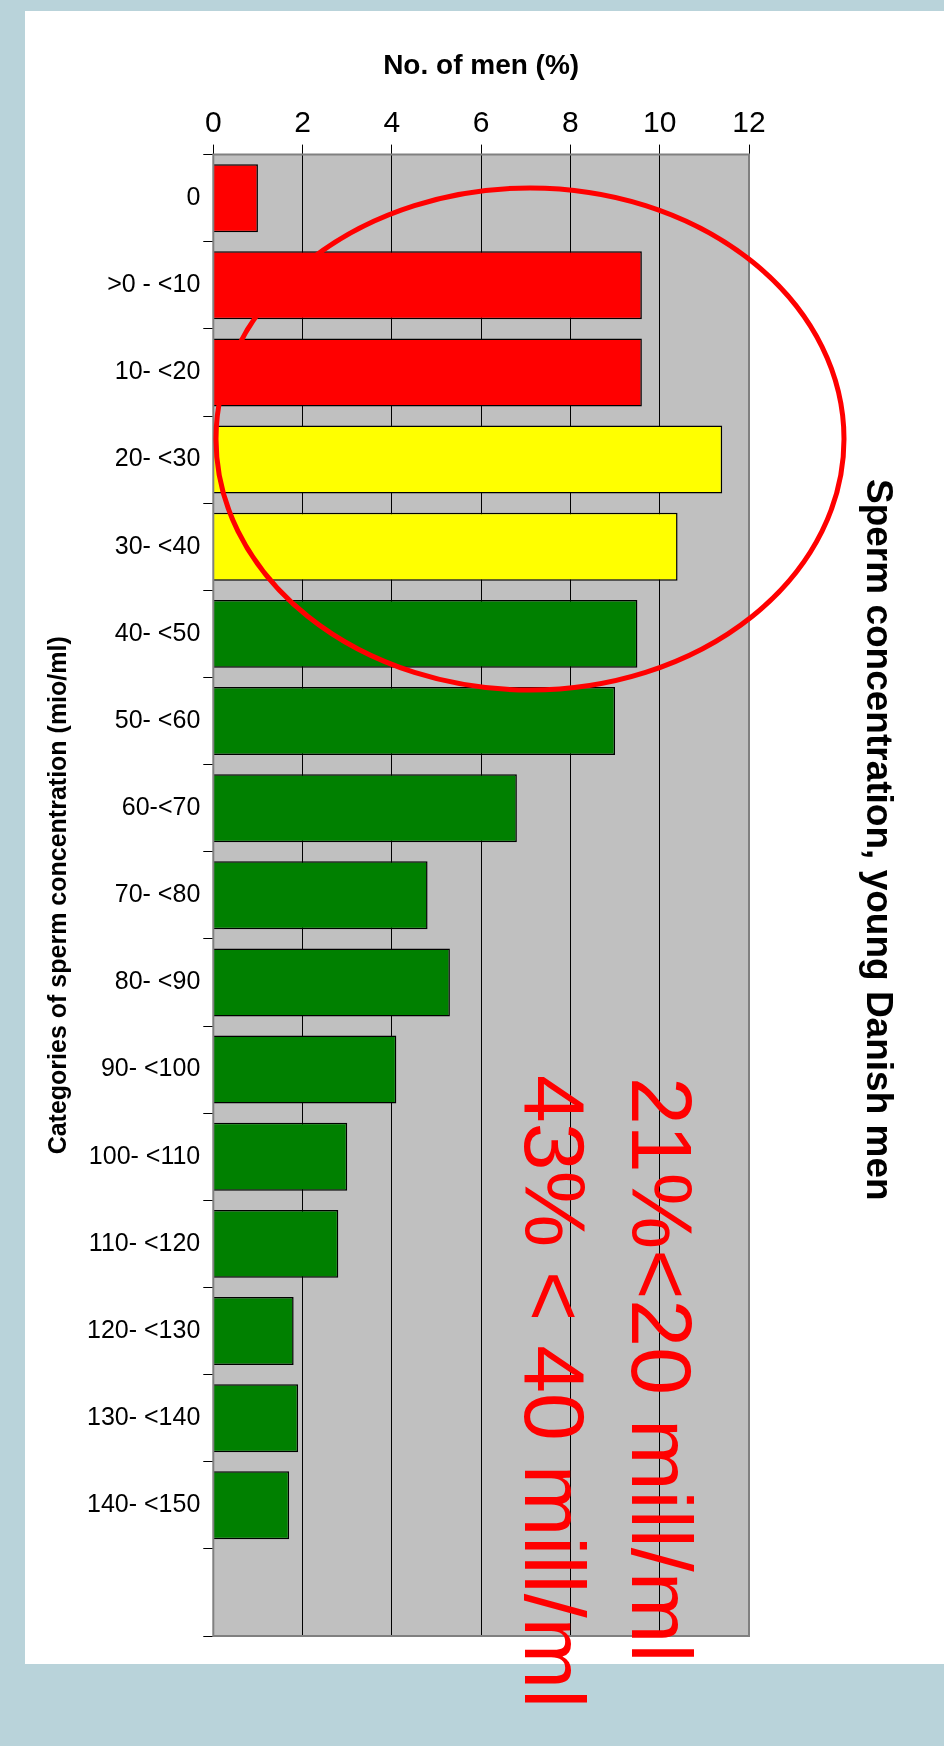  I want to click on y-tick-label: 140- <150, so click(144, 1503).